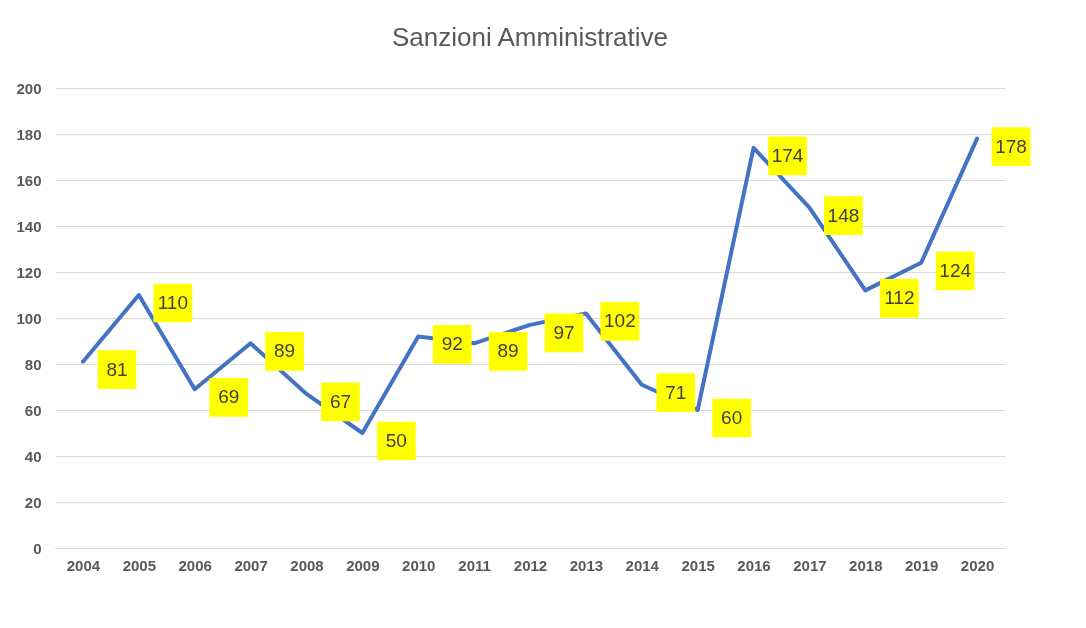 The height and width of the screenshot is (628, 1086). Describe the element at coordinates (586, 565) in the screenshot. I see `x-tick-label: 2013` at that location.